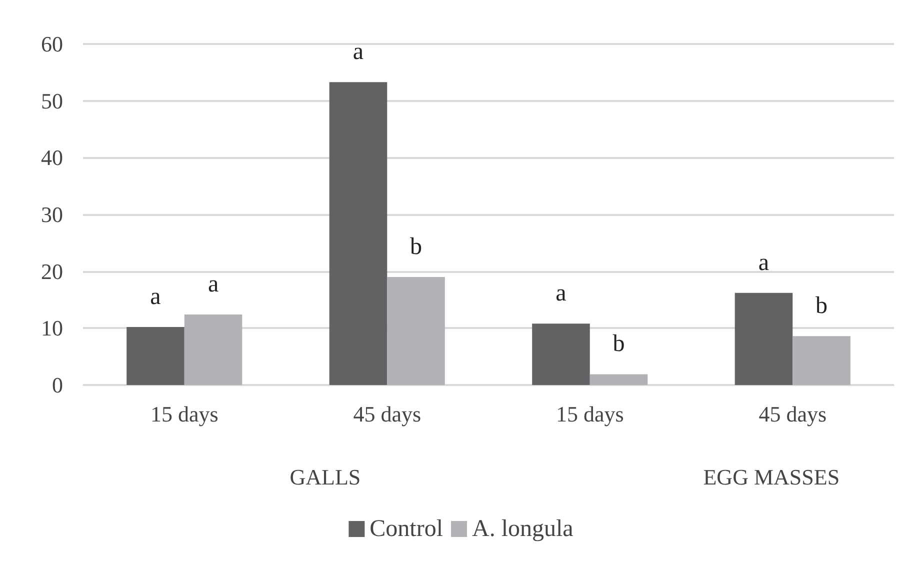 The height and width of the screenshot is (562, 922). I want to click on text: GALLS, so click(325, 477).